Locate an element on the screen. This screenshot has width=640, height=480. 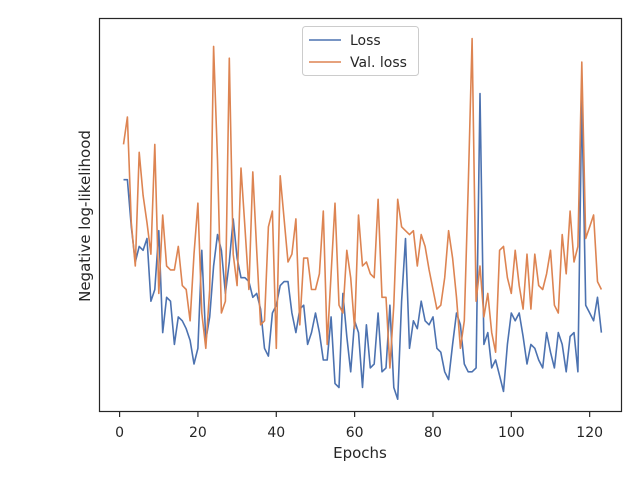
x-tick-label: 20 is located at coordinates (198, 433).